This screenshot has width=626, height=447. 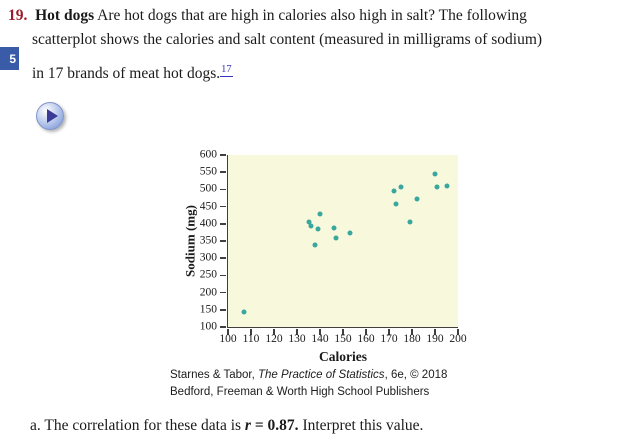 What do you see at coordinates (435, 339) in the screenshot?
I see `x-tick-label: 190` at bounding box center [435, 339].